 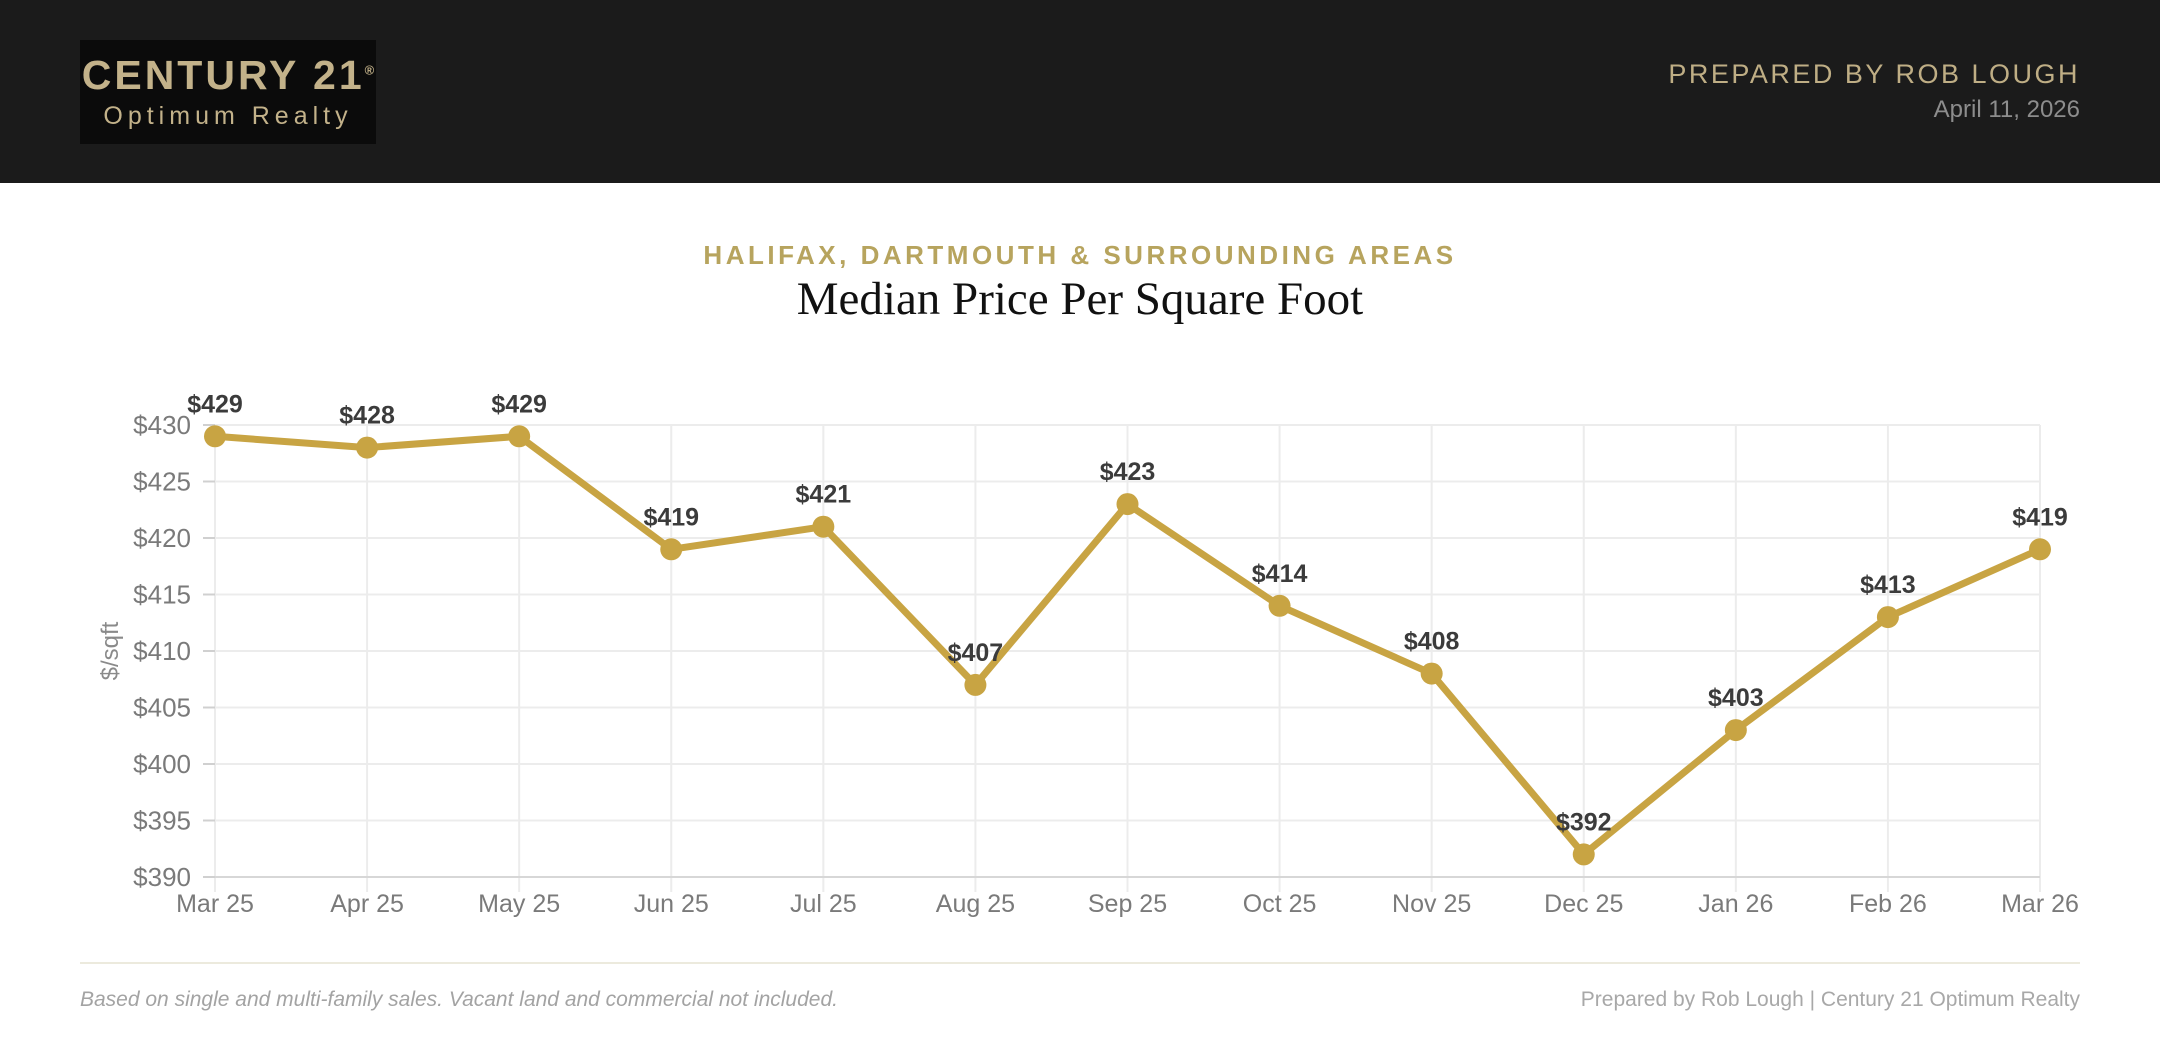 What do you see at coordinates (162, 425) in the screenshot?
I see `y-tick-label: $430` at bounding box center [162, 425].